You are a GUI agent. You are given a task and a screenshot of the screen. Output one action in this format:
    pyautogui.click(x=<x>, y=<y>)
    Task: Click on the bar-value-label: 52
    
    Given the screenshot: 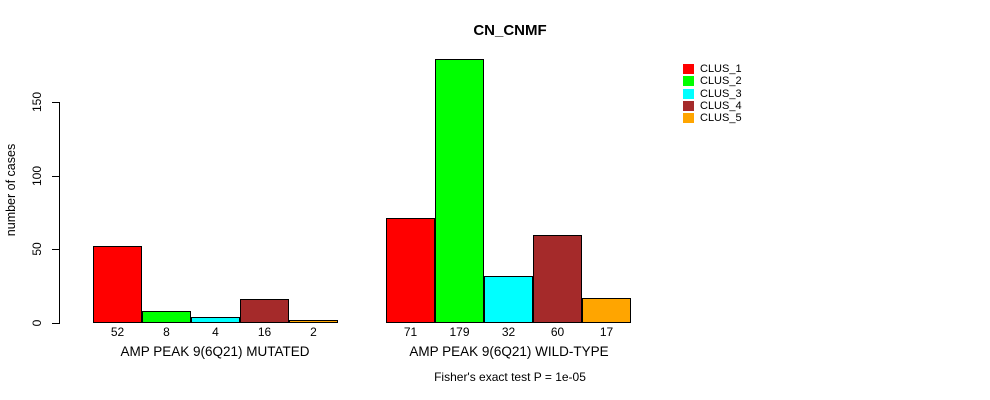 What is the action you would take?
    pyautogui.click(x=117, y=332)
    